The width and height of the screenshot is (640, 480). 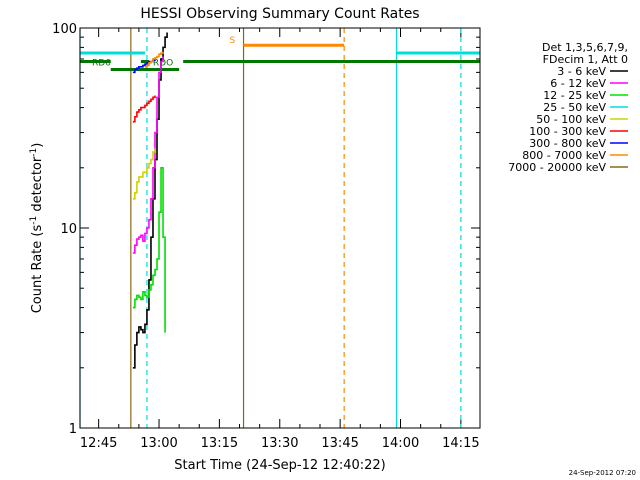 I want to click on legend-header: Det 1,3,5,6,7,9,, so click(x=585, y=47).